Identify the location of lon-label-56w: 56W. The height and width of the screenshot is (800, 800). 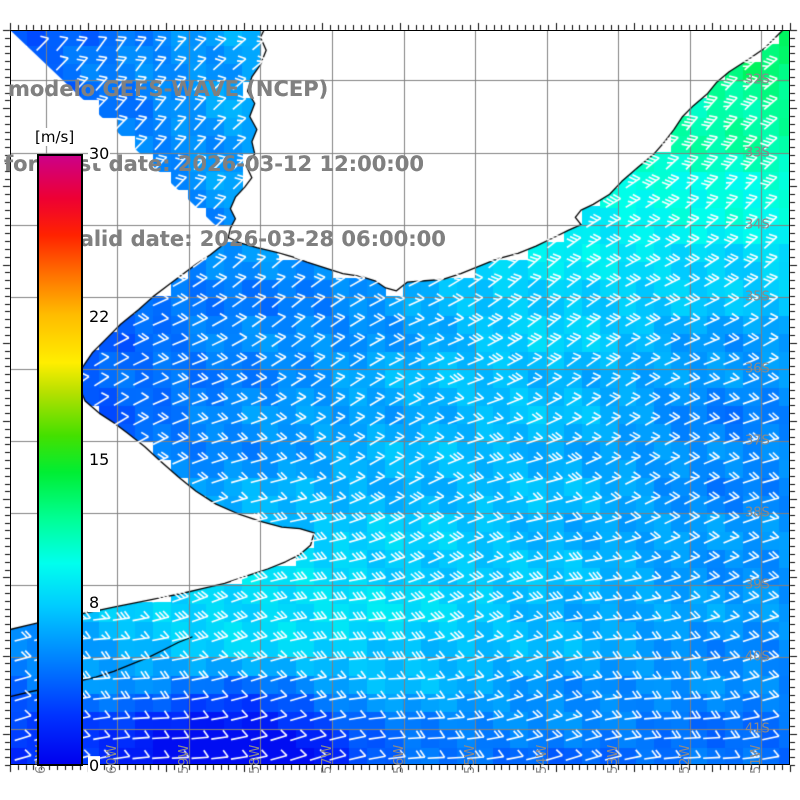
(399, 759).